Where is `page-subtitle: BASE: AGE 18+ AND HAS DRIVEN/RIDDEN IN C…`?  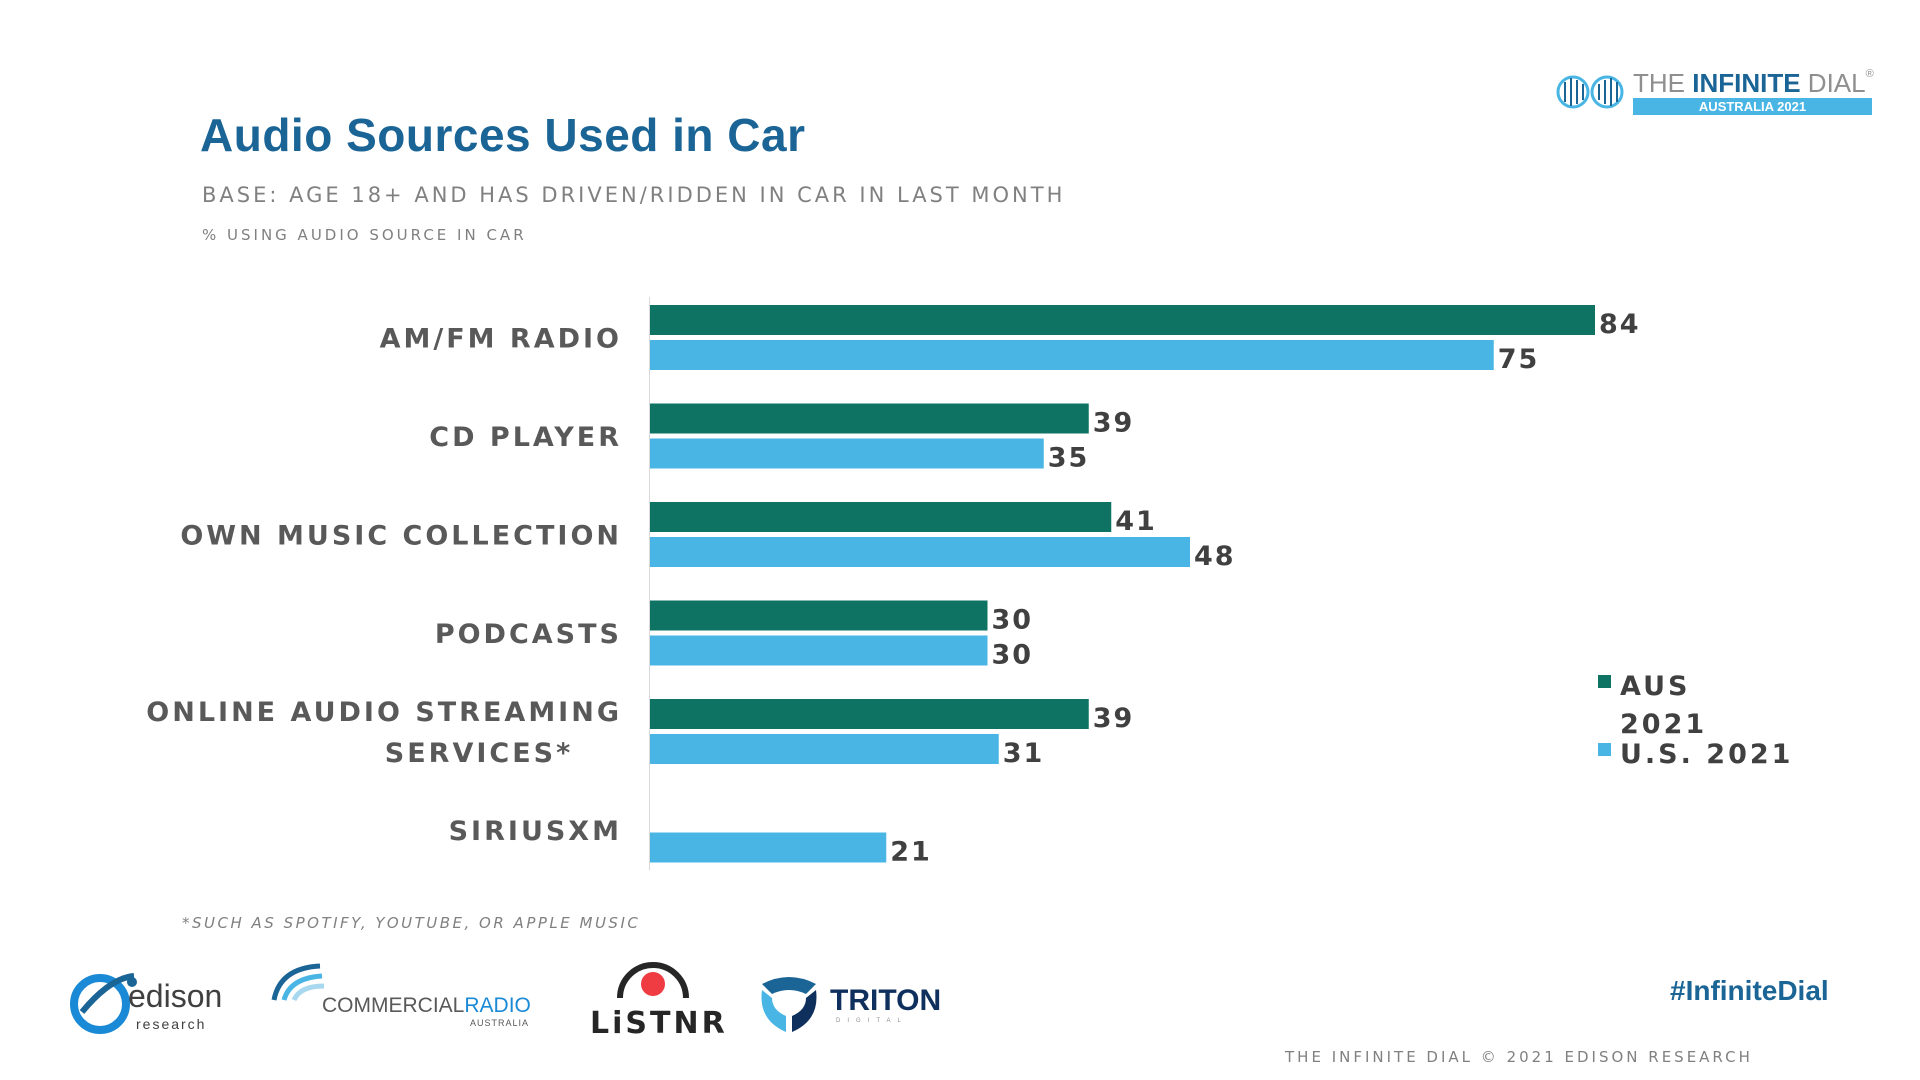
page-subtitle: BASE: AGE 18+ AND HAS DRIVEN/RIDDEN IN C… is located at coordinates (634, 195).